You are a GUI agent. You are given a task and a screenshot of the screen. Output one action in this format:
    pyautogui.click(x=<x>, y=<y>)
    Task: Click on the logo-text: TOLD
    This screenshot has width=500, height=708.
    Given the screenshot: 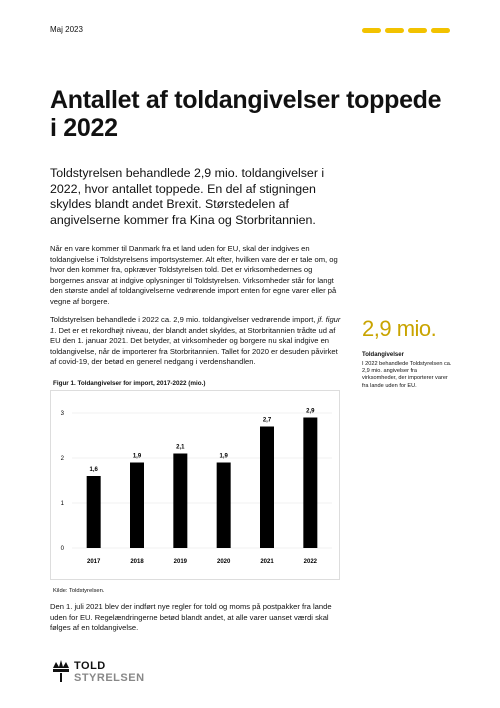 What is the action you would take?
    pyautogui.click(x=90, y=666)
    